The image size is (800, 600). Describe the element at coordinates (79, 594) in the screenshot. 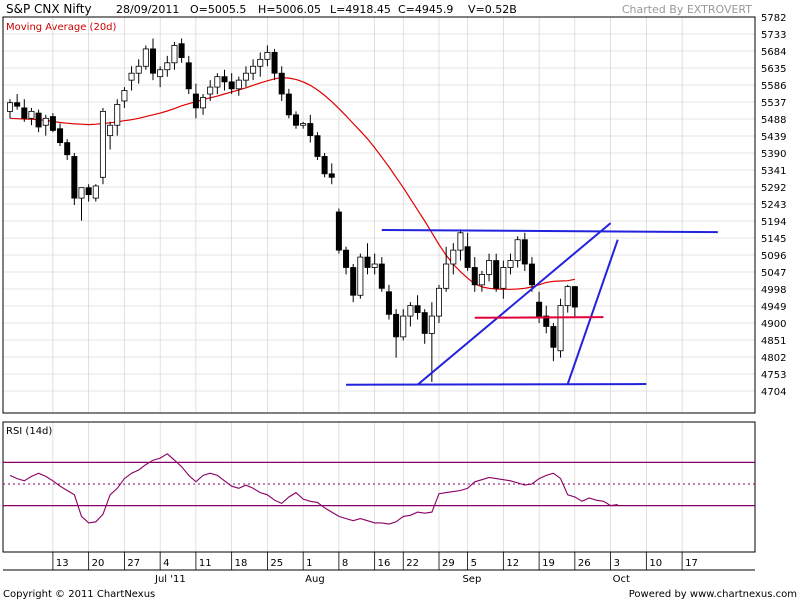

I see `footer-copyright: Copyright © 2011 ChartNexus` at that location.